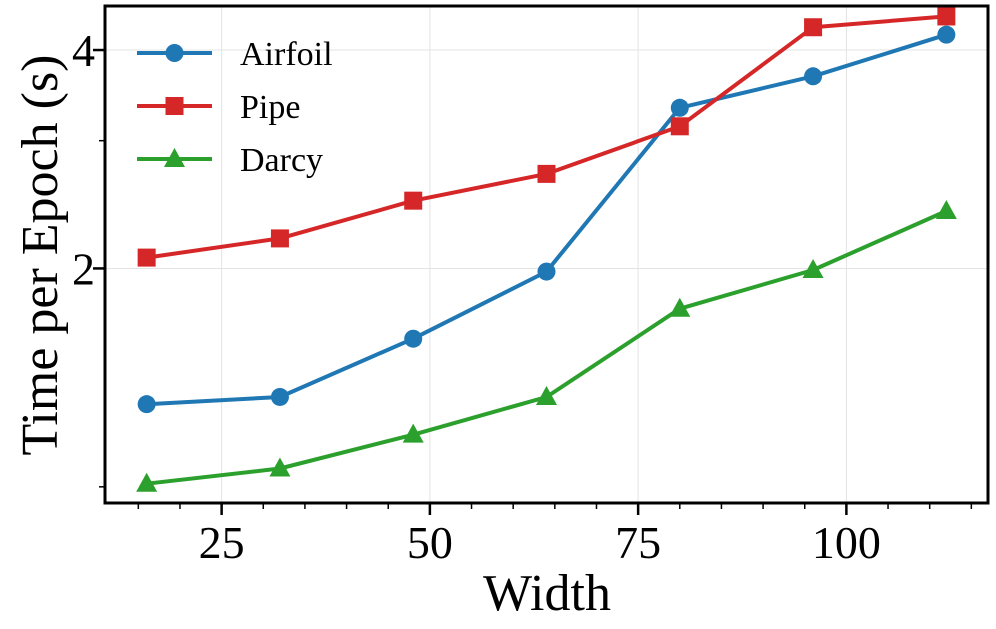  What do you see at coordinates (83, 50) in the screenshot?
I see `y-tick-label: 4` at bounding box center [83, 50].